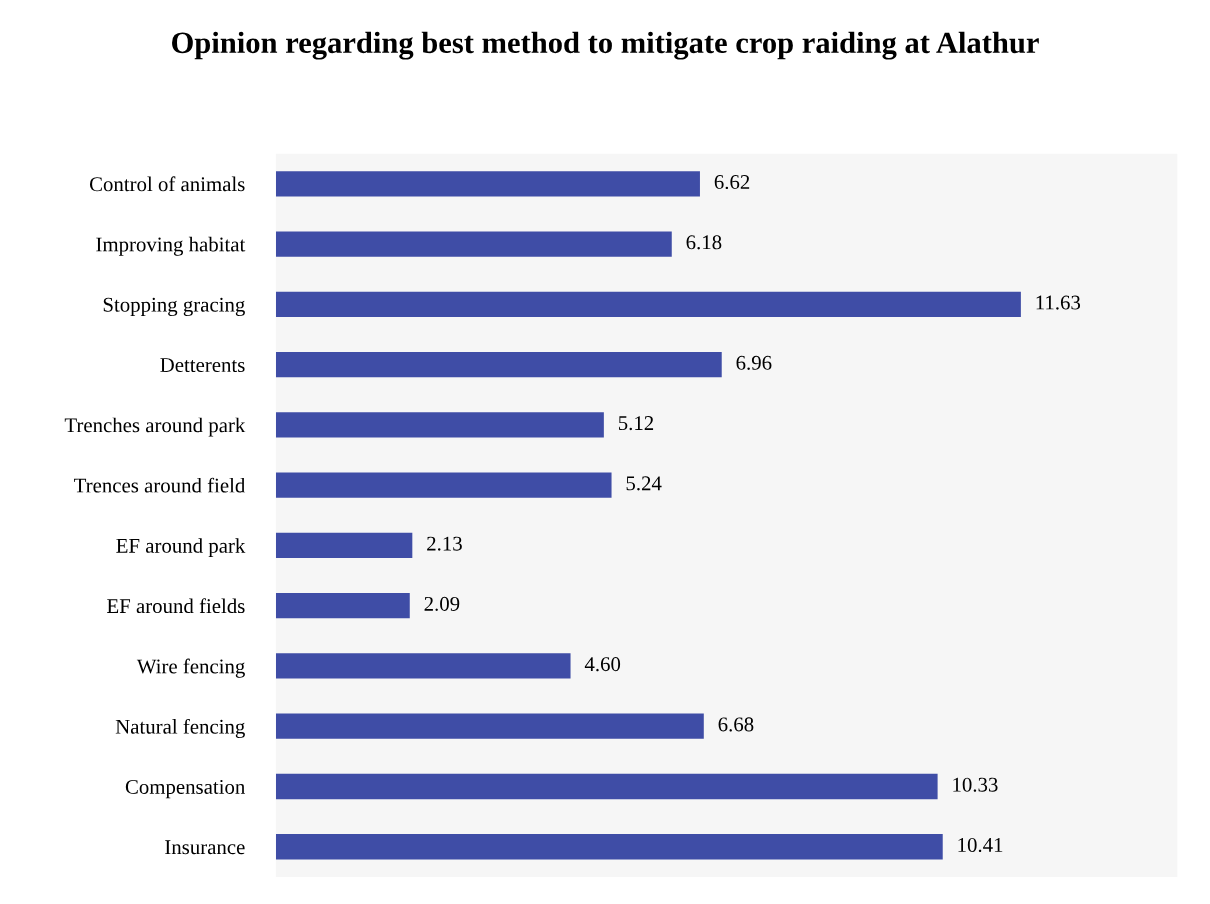 Image resolution: width=1210 pixels, height=904 pixels. What do you see at coordinates (176, 606) in the screenshot?
I see `y-tick-label: EF around fields` at bounding box center [176, 606].